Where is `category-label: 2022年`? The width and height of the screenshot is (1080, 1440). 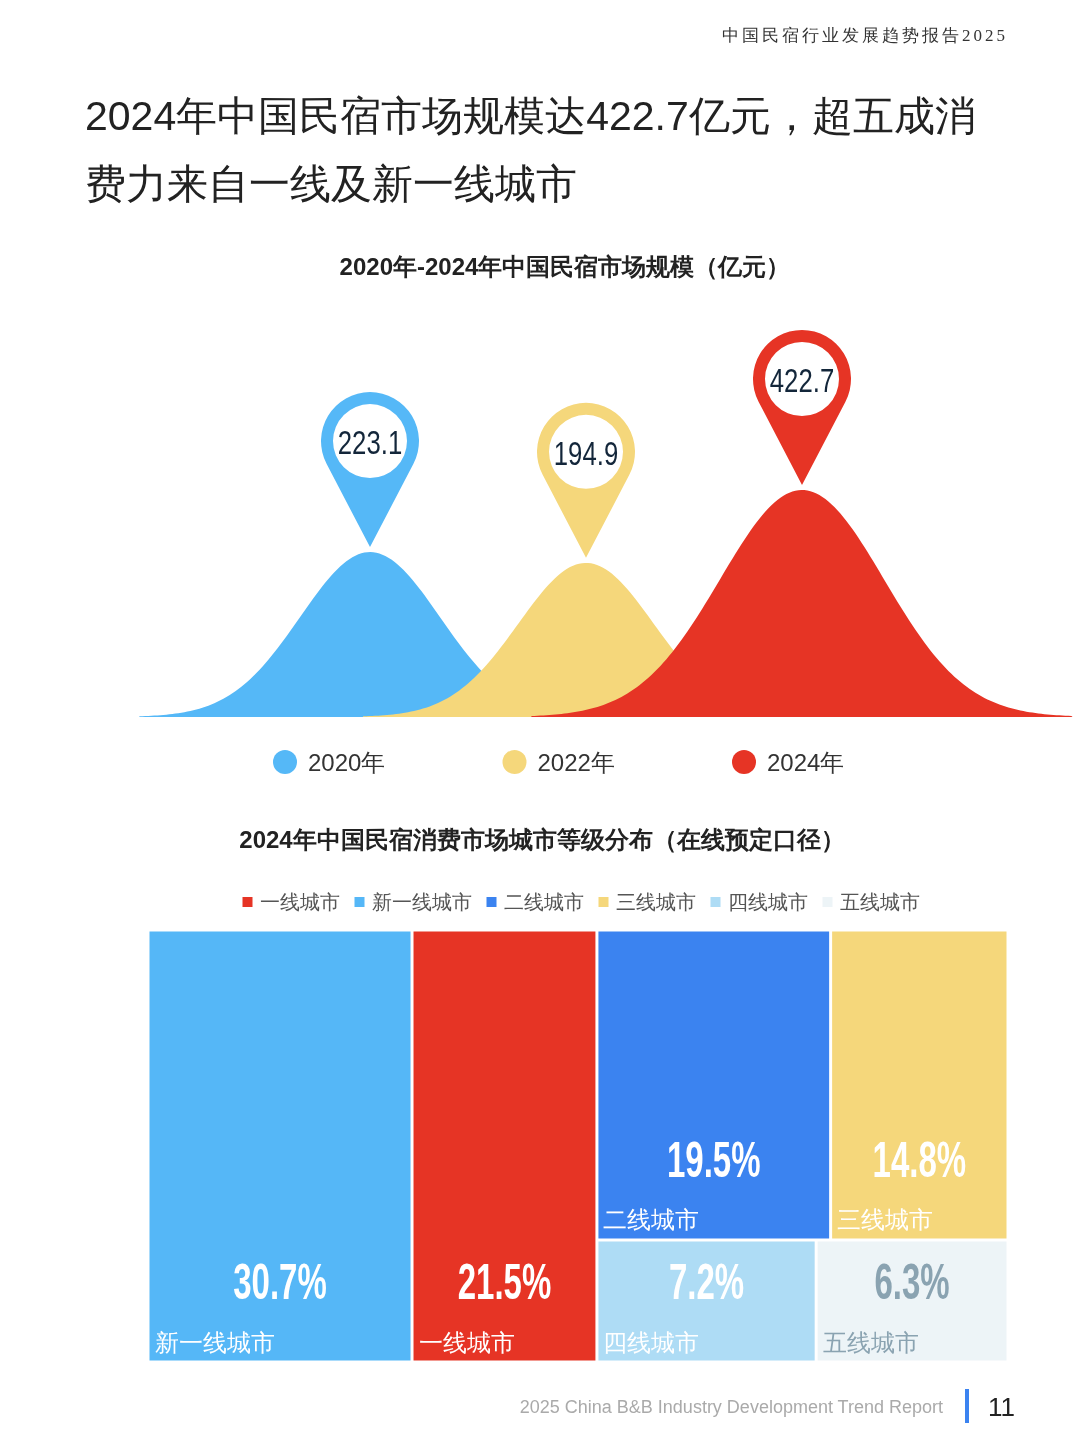 category-label: 2022年 is located at coordinates (576, 762).